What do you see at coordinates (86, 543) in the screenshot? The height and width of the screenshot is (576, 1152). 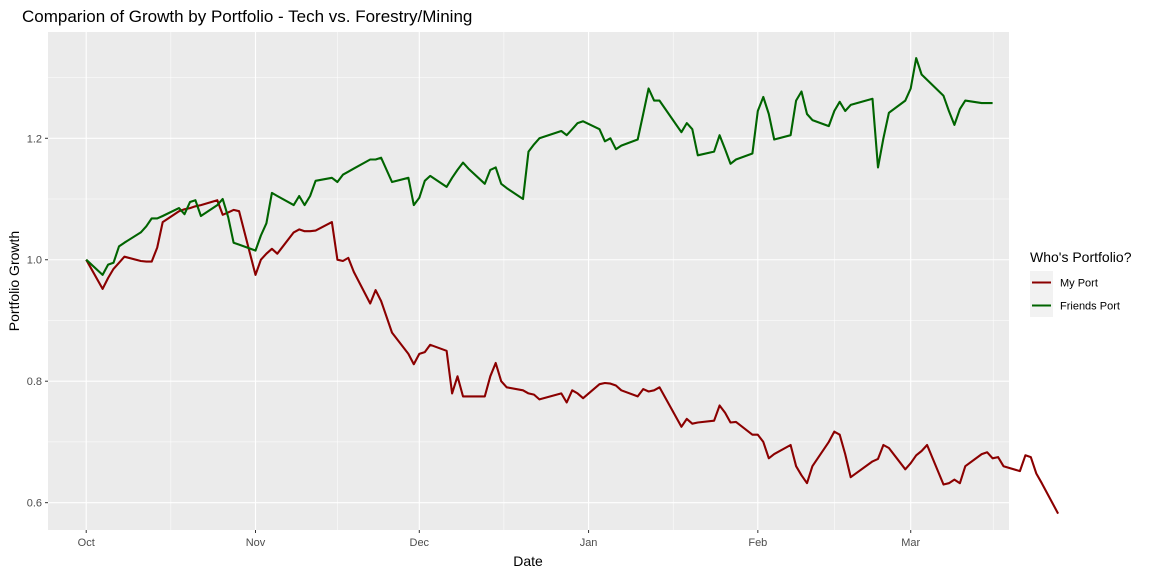 I see `x-tick-label: Oct` at bounding box center [86, 543].